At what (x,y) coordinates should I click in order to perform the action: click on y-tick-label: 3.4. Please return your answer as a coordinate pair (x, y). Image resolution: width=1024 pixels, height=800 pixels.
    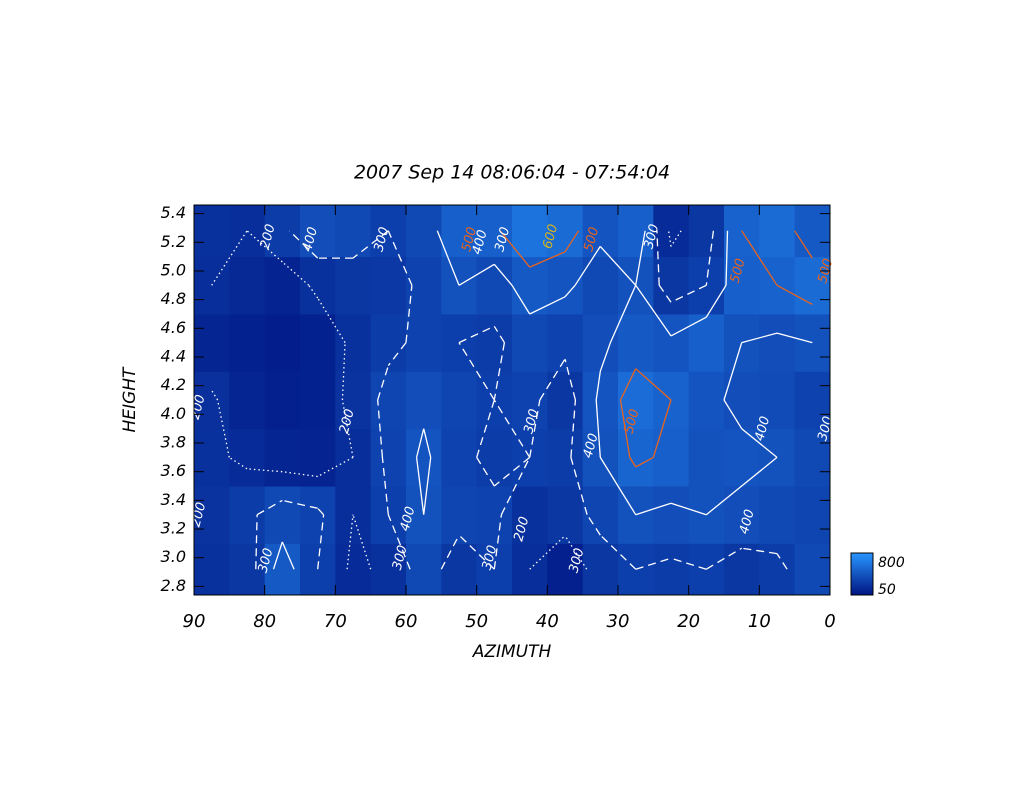
    Looking at the image, I should click on (173, 499).